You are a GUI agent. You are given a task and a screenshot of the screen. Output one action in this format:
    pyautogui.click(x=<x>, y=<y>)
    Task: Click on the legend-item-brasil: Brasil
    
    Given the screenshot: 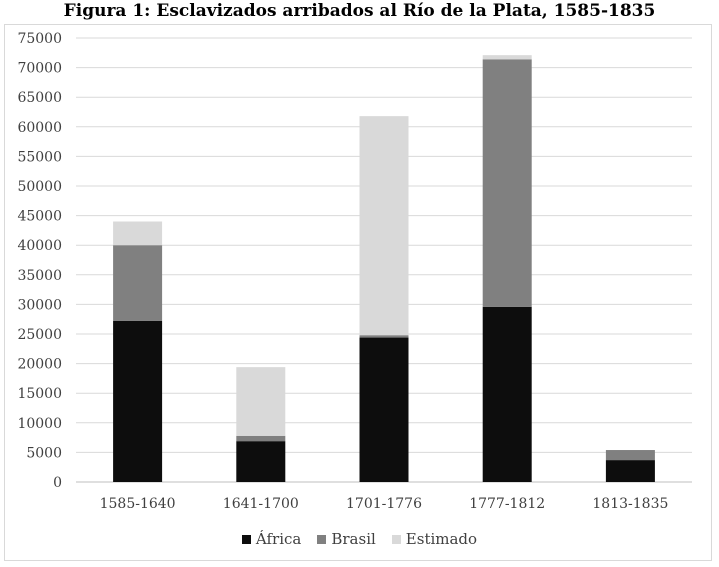 What is the action you would take?
    pyautogui.click(x=346, y=539)
    